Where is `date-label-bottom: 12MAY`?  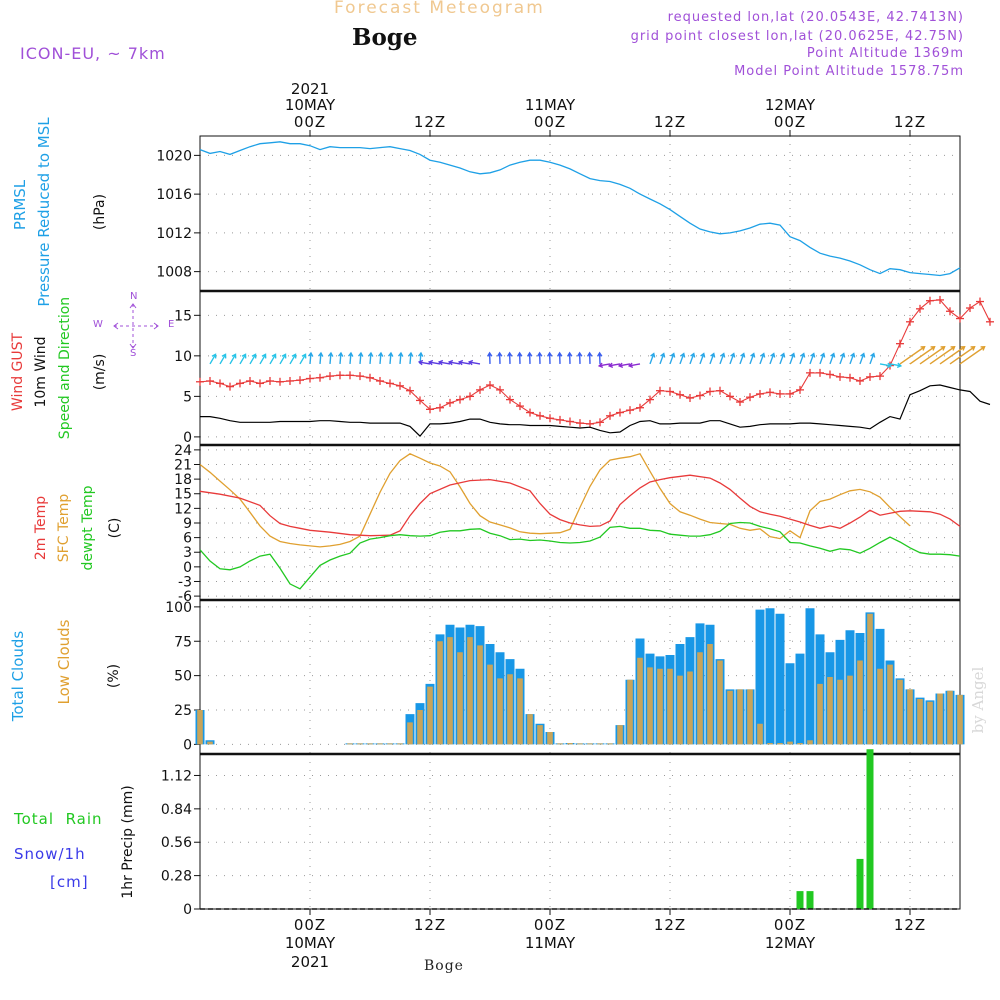
date-label-bottom: 12MAY is located at coordinates (790, 943).